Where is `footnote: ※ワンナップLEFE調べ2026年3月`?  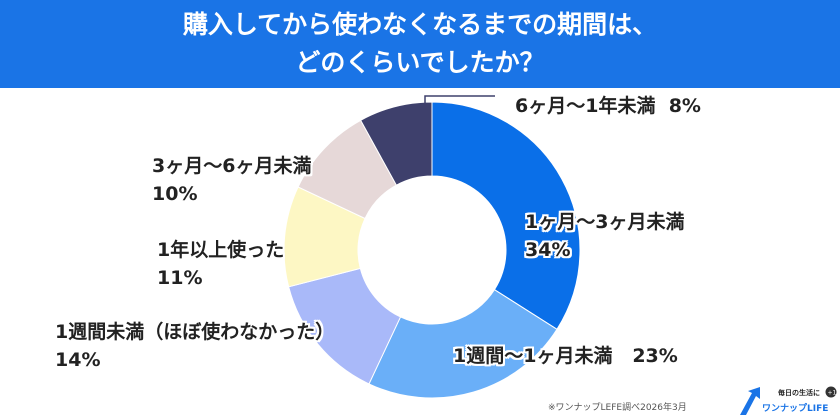
footnote: ※ワンナップLEFE調べ2026年3月 is located at coordinates (617, 408).